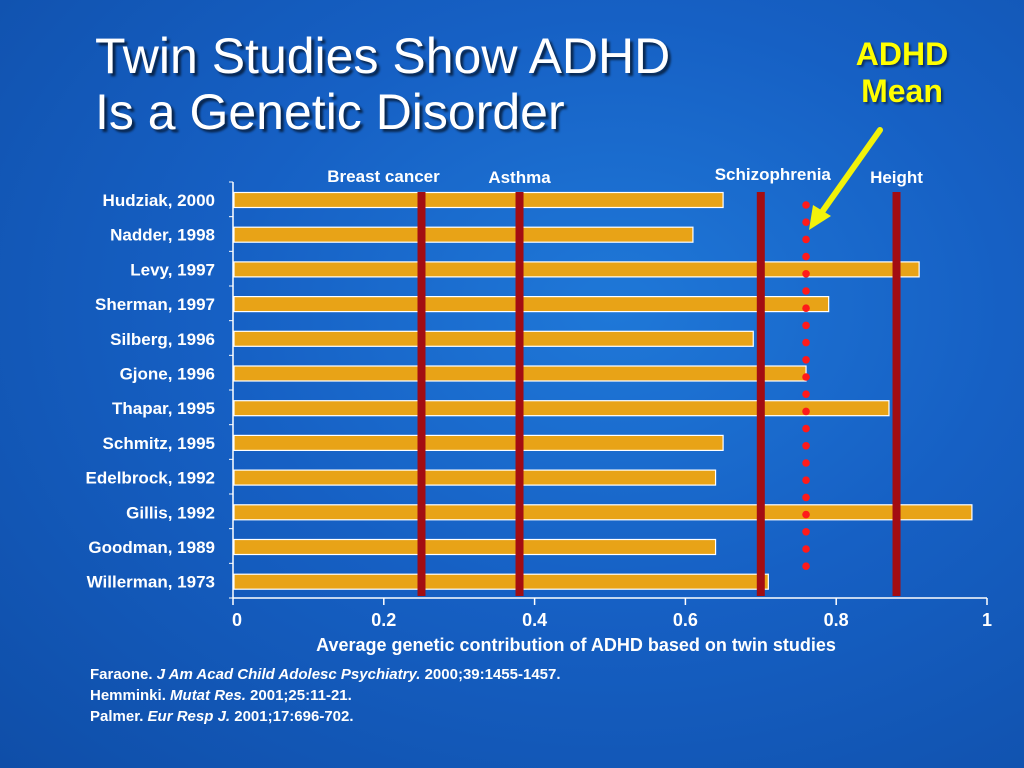 This screenshot has width=1024, height=768. I want to click on category-label: Hudziak, 2000, so click(159, 200).